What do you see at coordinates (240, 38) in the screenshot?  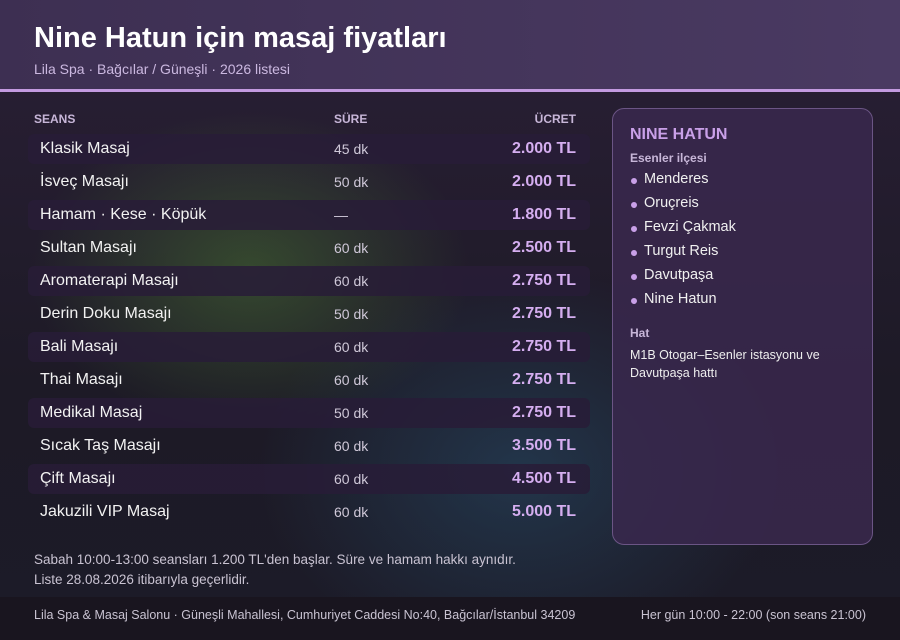 I see `title: Nine Hatun için masaj fiyatları` at bounding box center [240, 38].